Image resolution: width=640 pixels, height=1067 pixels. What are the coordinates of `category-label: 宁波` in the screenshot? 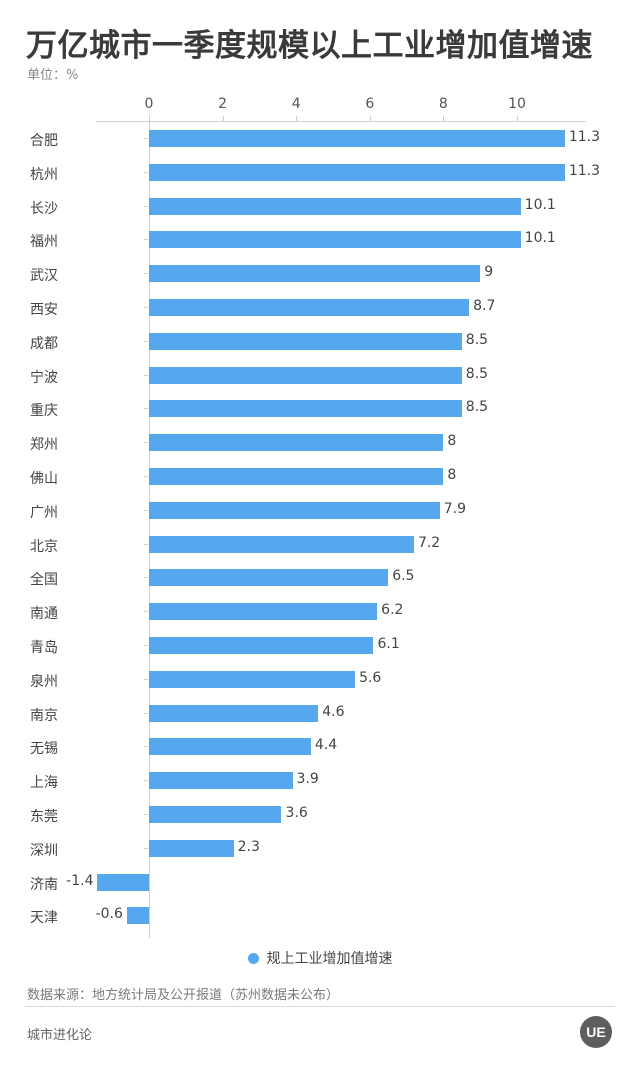 It's located at (44, 377).